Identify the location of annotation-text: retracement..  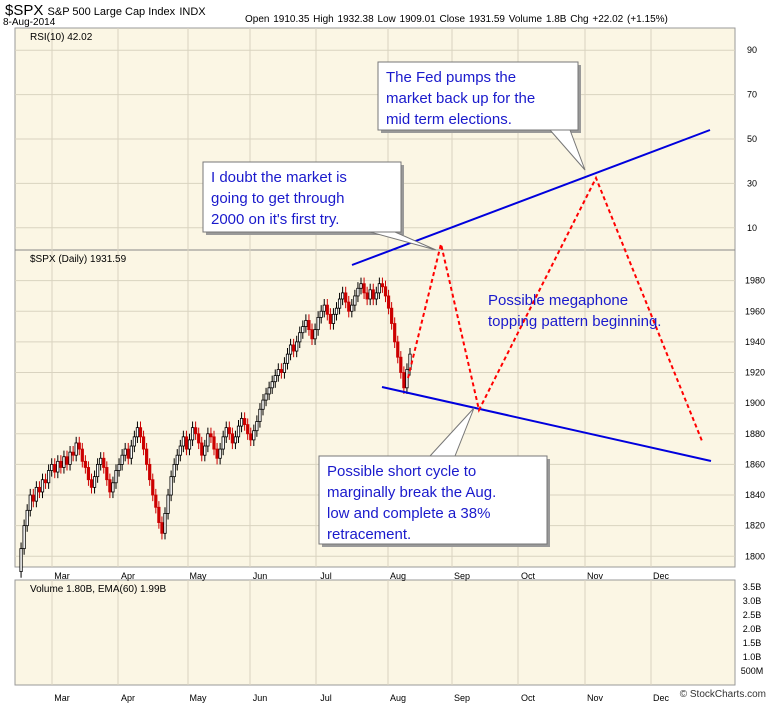
(369, 534).